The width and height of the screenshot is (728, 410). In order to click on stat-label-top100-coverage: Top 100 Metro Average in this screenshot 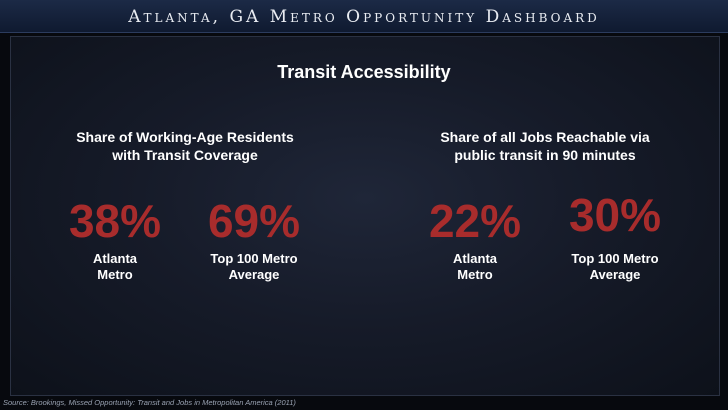, I will do `click(254, 267)`.